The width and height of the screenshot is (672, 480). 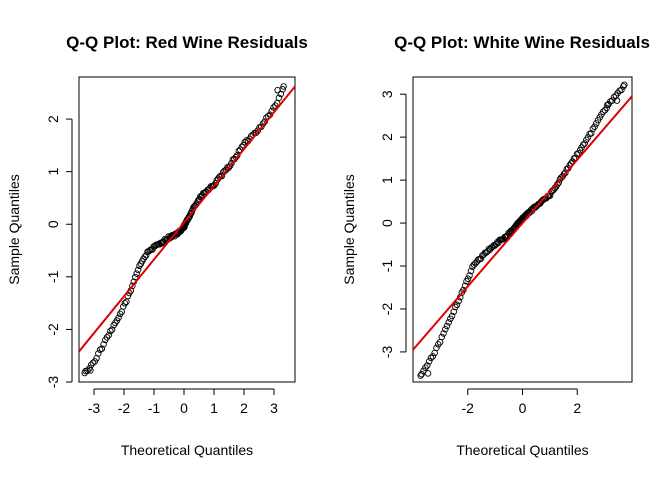 I want to click on white-y-tick-label: 2, so click(x=387, y=137).